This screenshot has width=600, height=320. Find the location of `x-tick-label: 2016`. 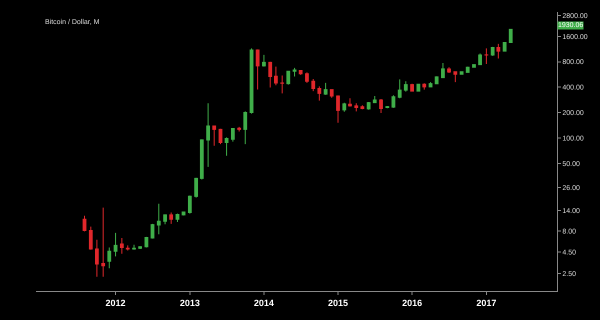

x-tick-label: 2016 is located at coordinates (412, 303).